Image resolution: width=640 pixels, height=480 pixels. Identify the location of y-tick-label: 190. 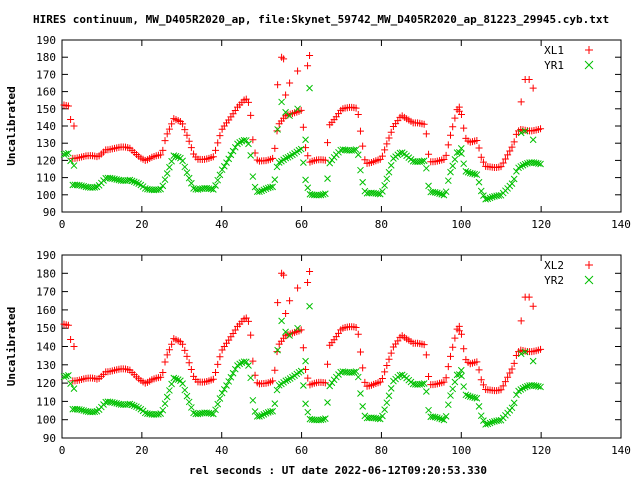
(46, 255).